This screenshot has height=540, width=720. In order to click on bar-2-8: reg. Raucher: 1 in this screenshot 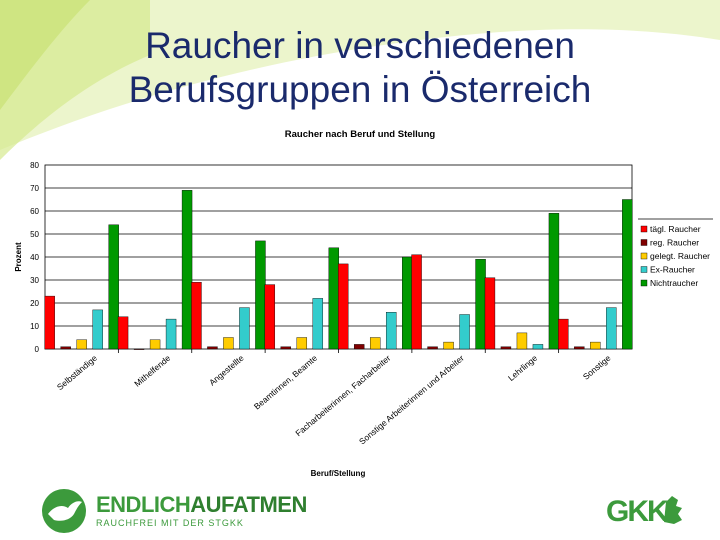, I will do `click(579, 348)`.